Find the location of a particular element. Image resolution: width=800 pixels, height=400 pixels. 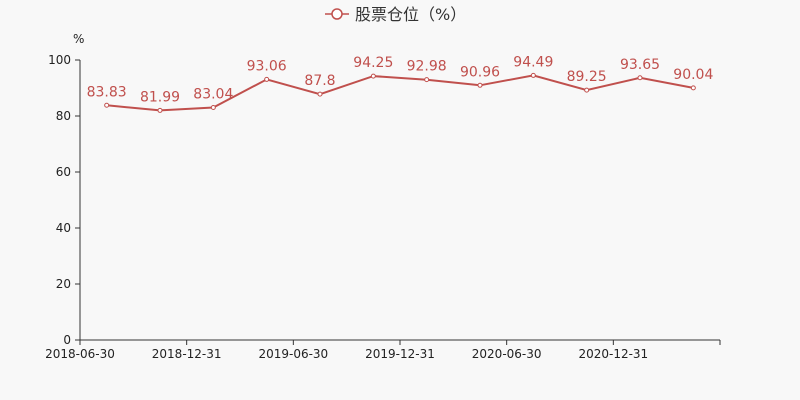

legend: 股票仓位（%） is located at coordinates (395, 14).